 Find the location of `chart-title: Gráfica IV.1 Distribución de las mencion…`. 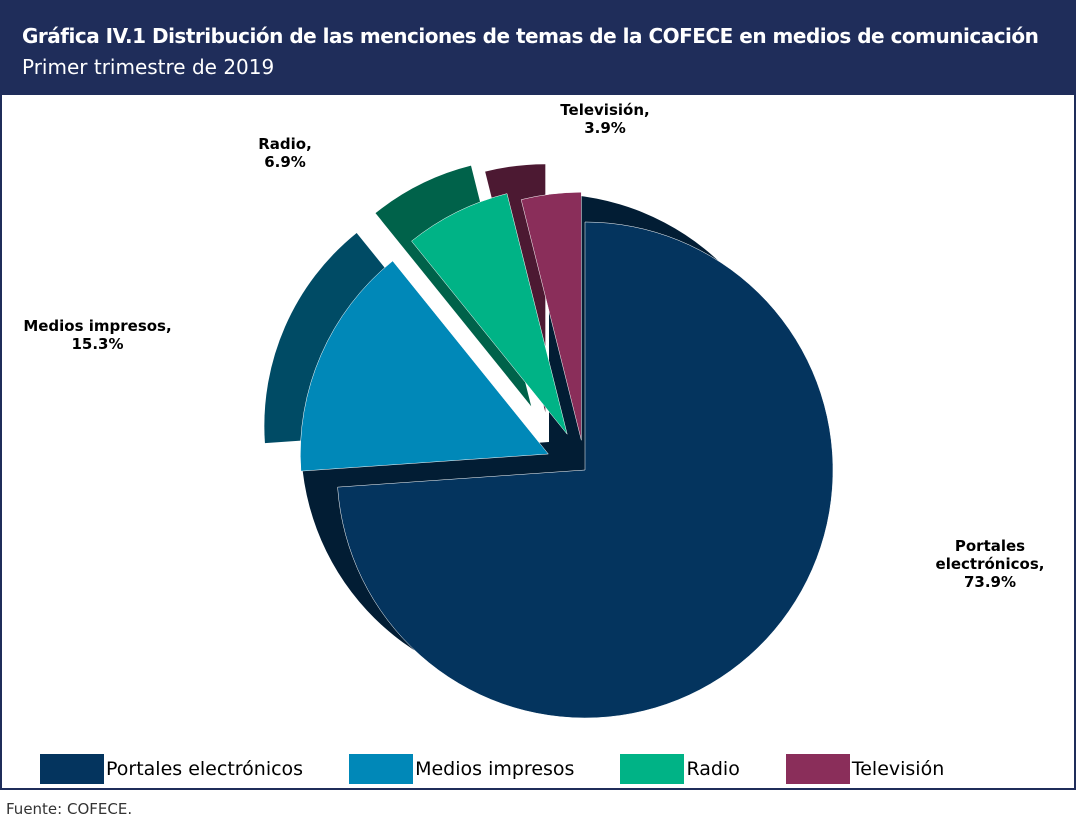

chart-title: Gráfica IV.1 Distribución de las mencion… is located at coordinates (530, 36).